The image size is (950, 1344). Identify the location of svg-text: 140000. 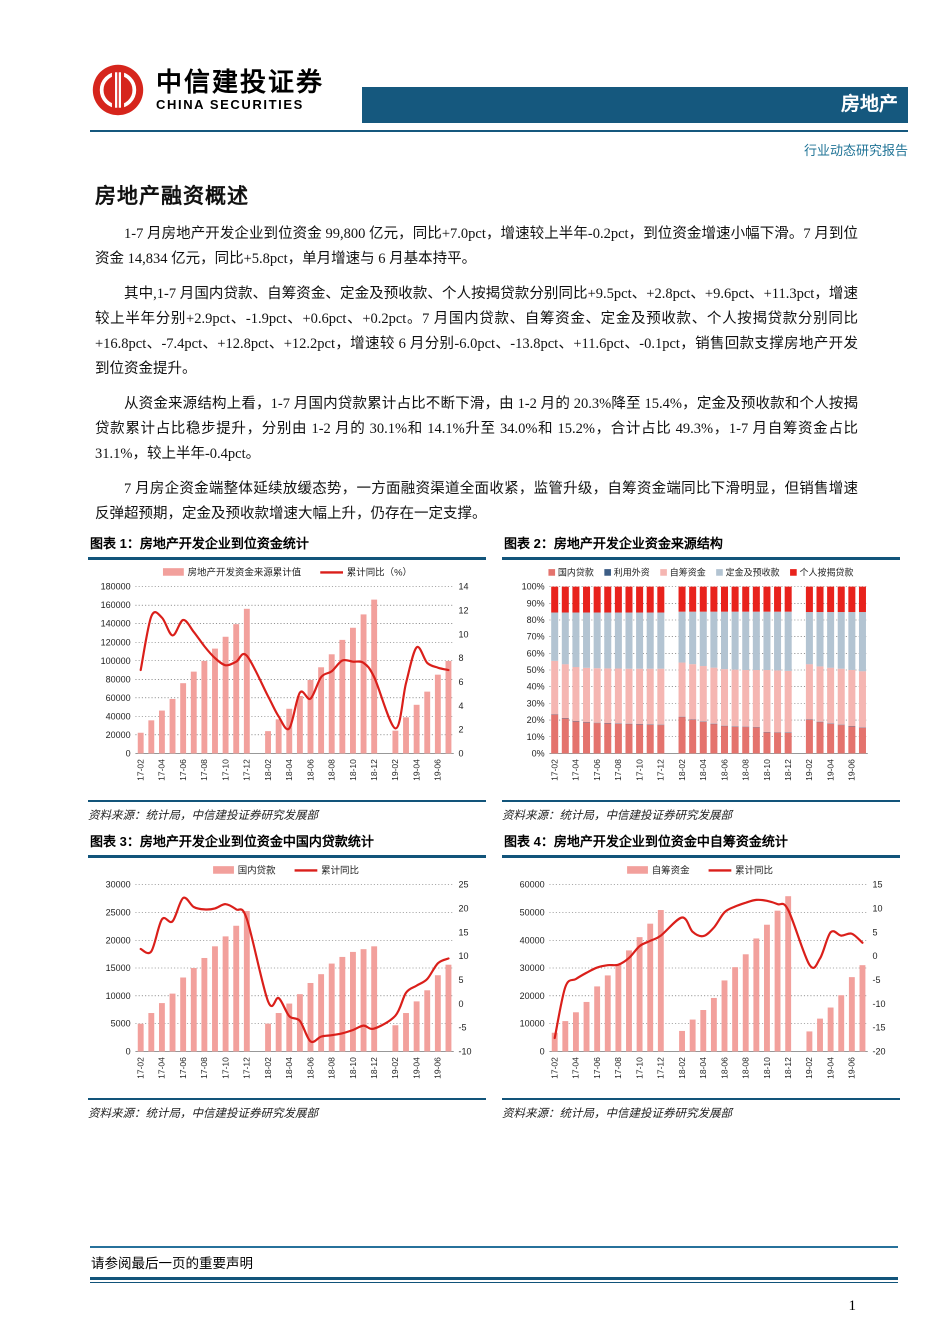
(116, 624).